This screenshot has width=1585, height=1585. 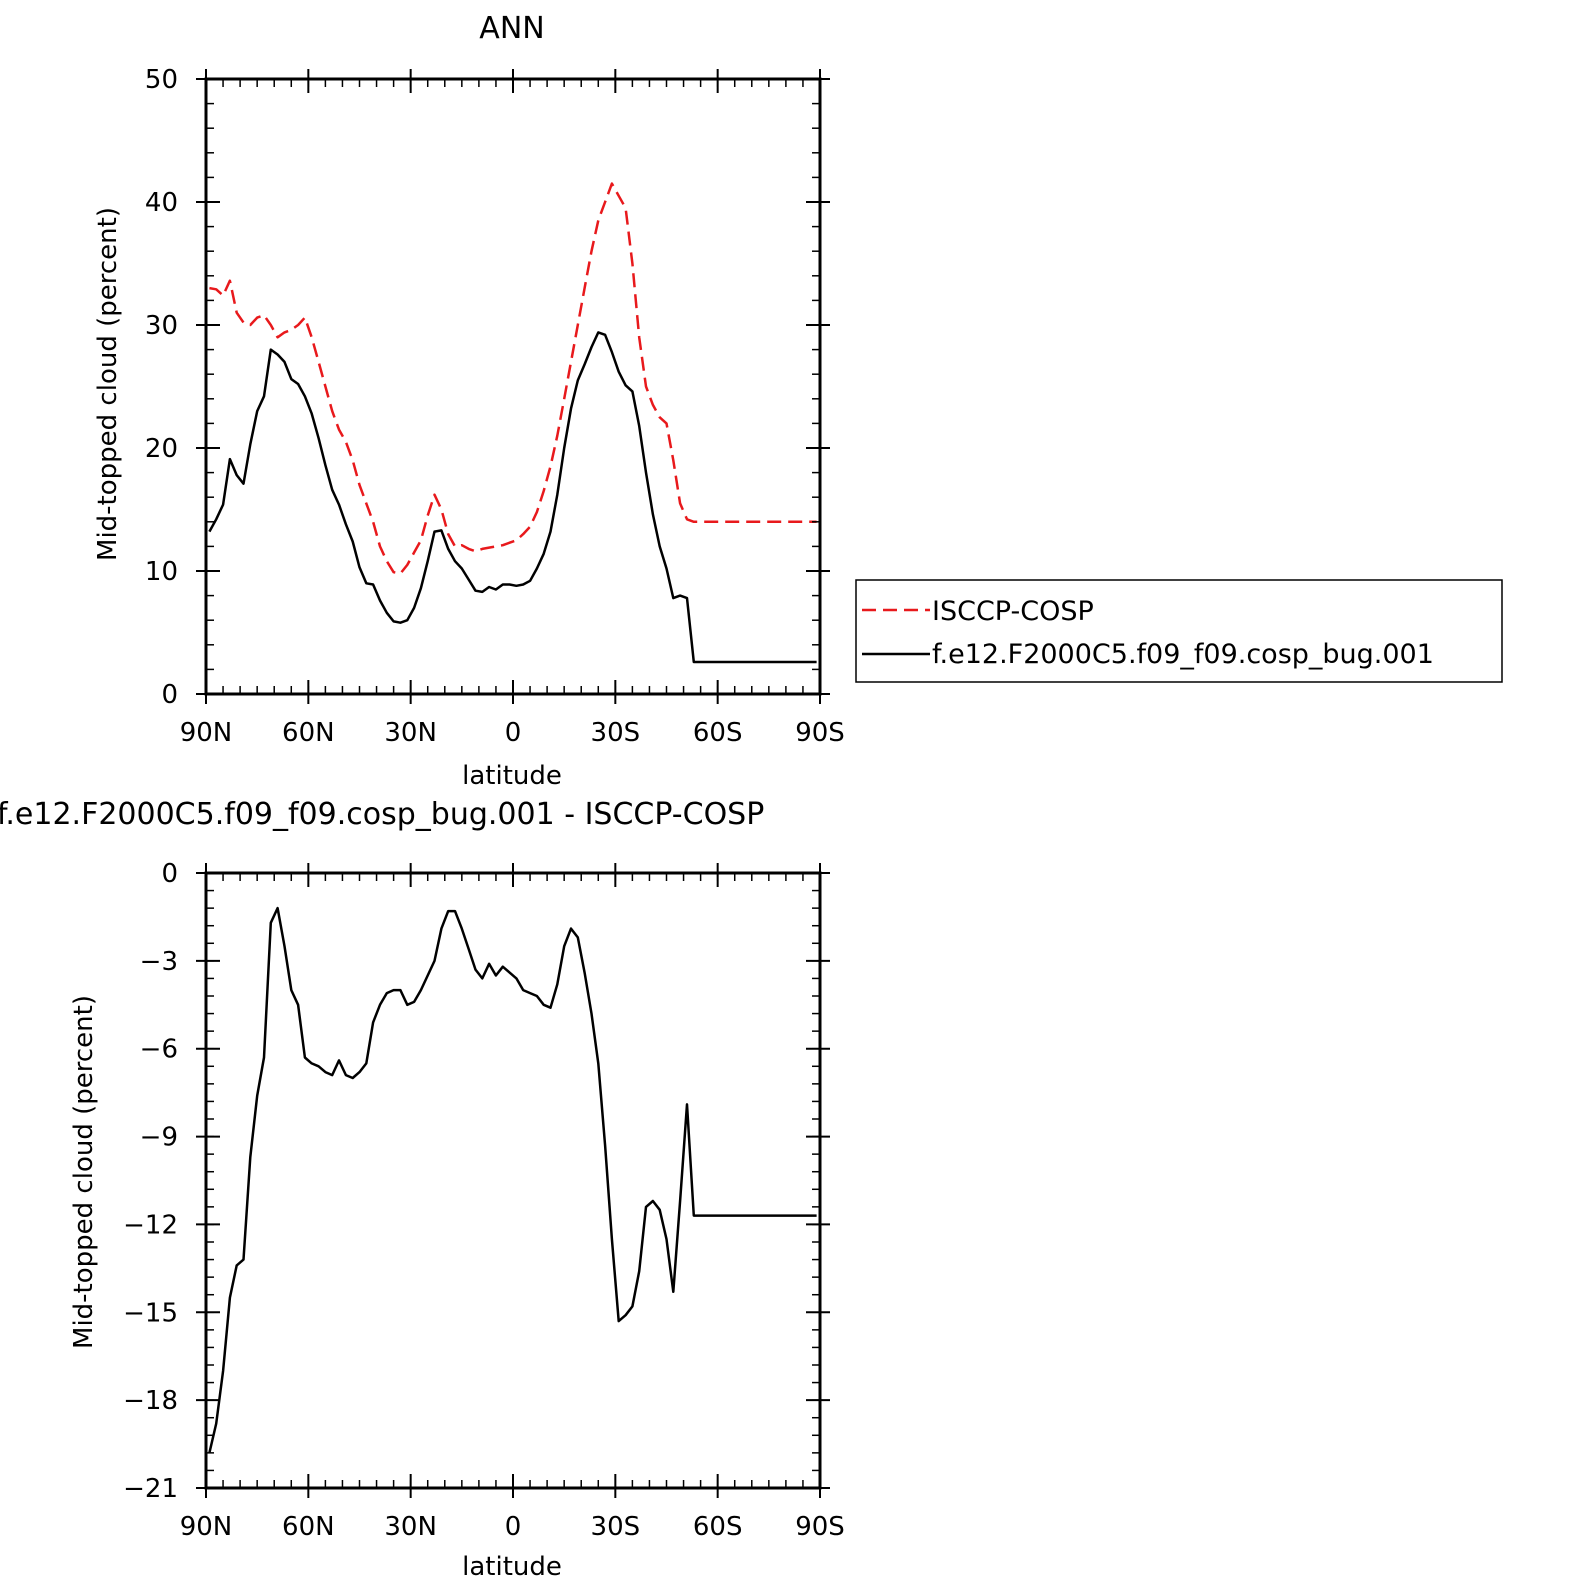 I want to click on top-x-tick-label: 60N, so click(x=308, y=733).